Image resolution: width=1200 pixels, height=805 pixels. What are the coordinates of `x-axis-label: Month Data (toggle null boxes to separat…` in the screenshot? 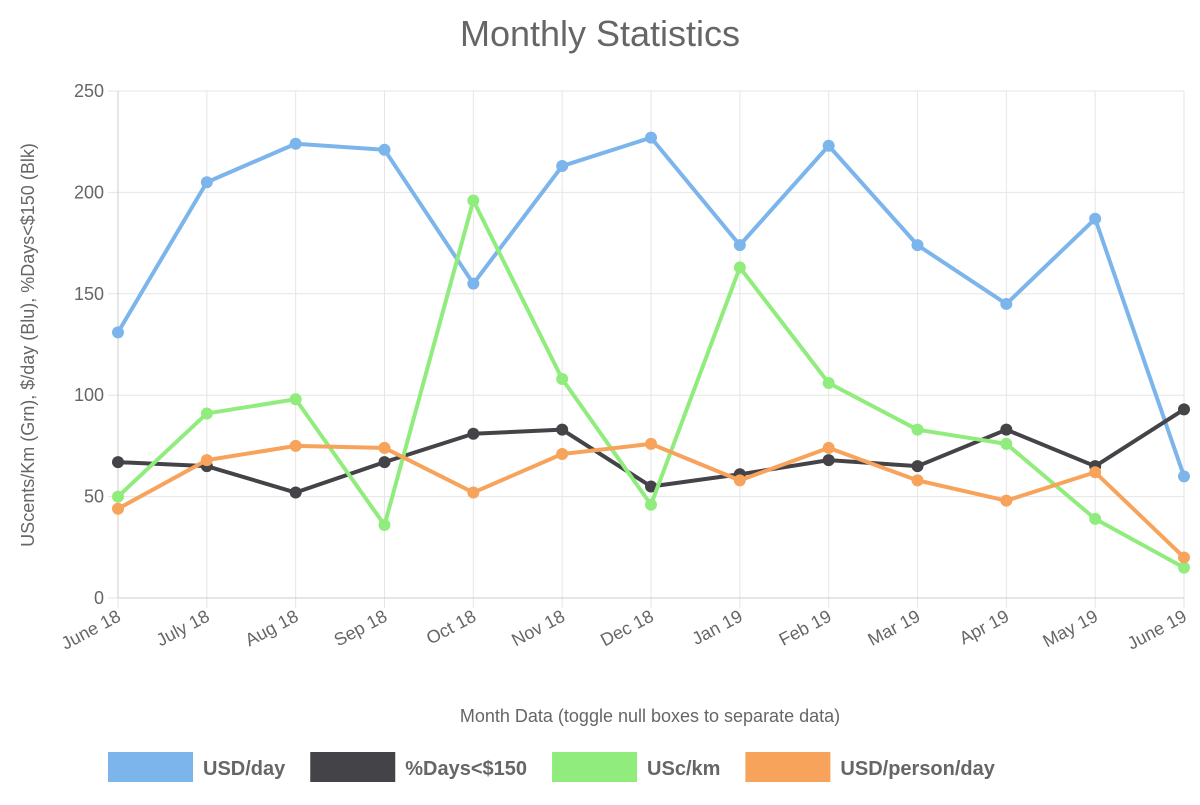 It's located at (650, 716).